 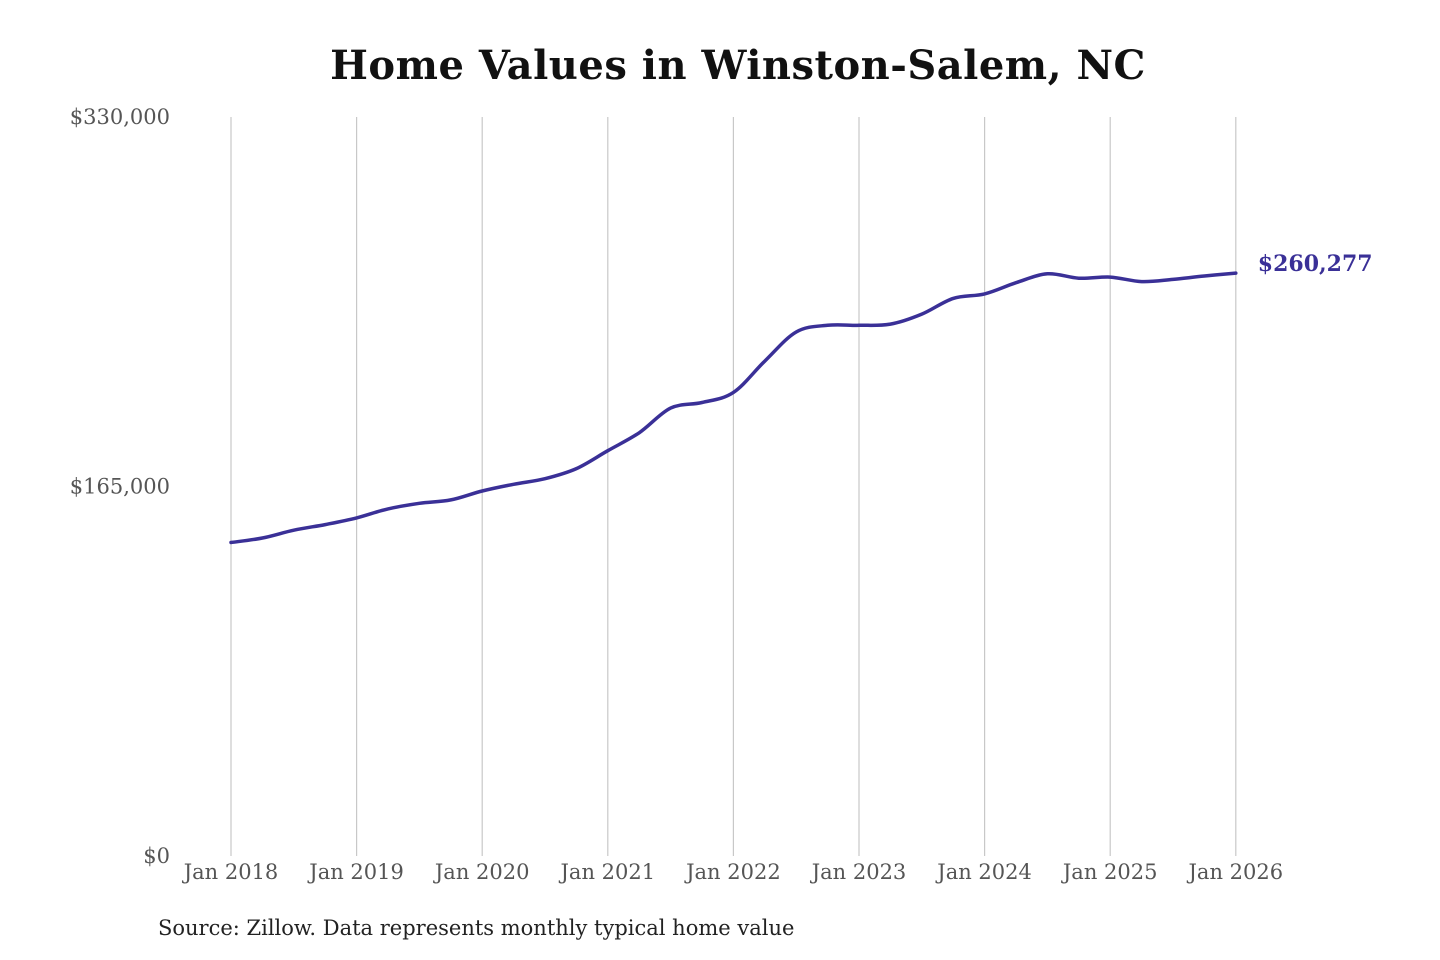 What do you see at coordinates (858, 872) in the screenshot?
I see `x-tick-label: Jan 2023` at bounding box center [858, 872].